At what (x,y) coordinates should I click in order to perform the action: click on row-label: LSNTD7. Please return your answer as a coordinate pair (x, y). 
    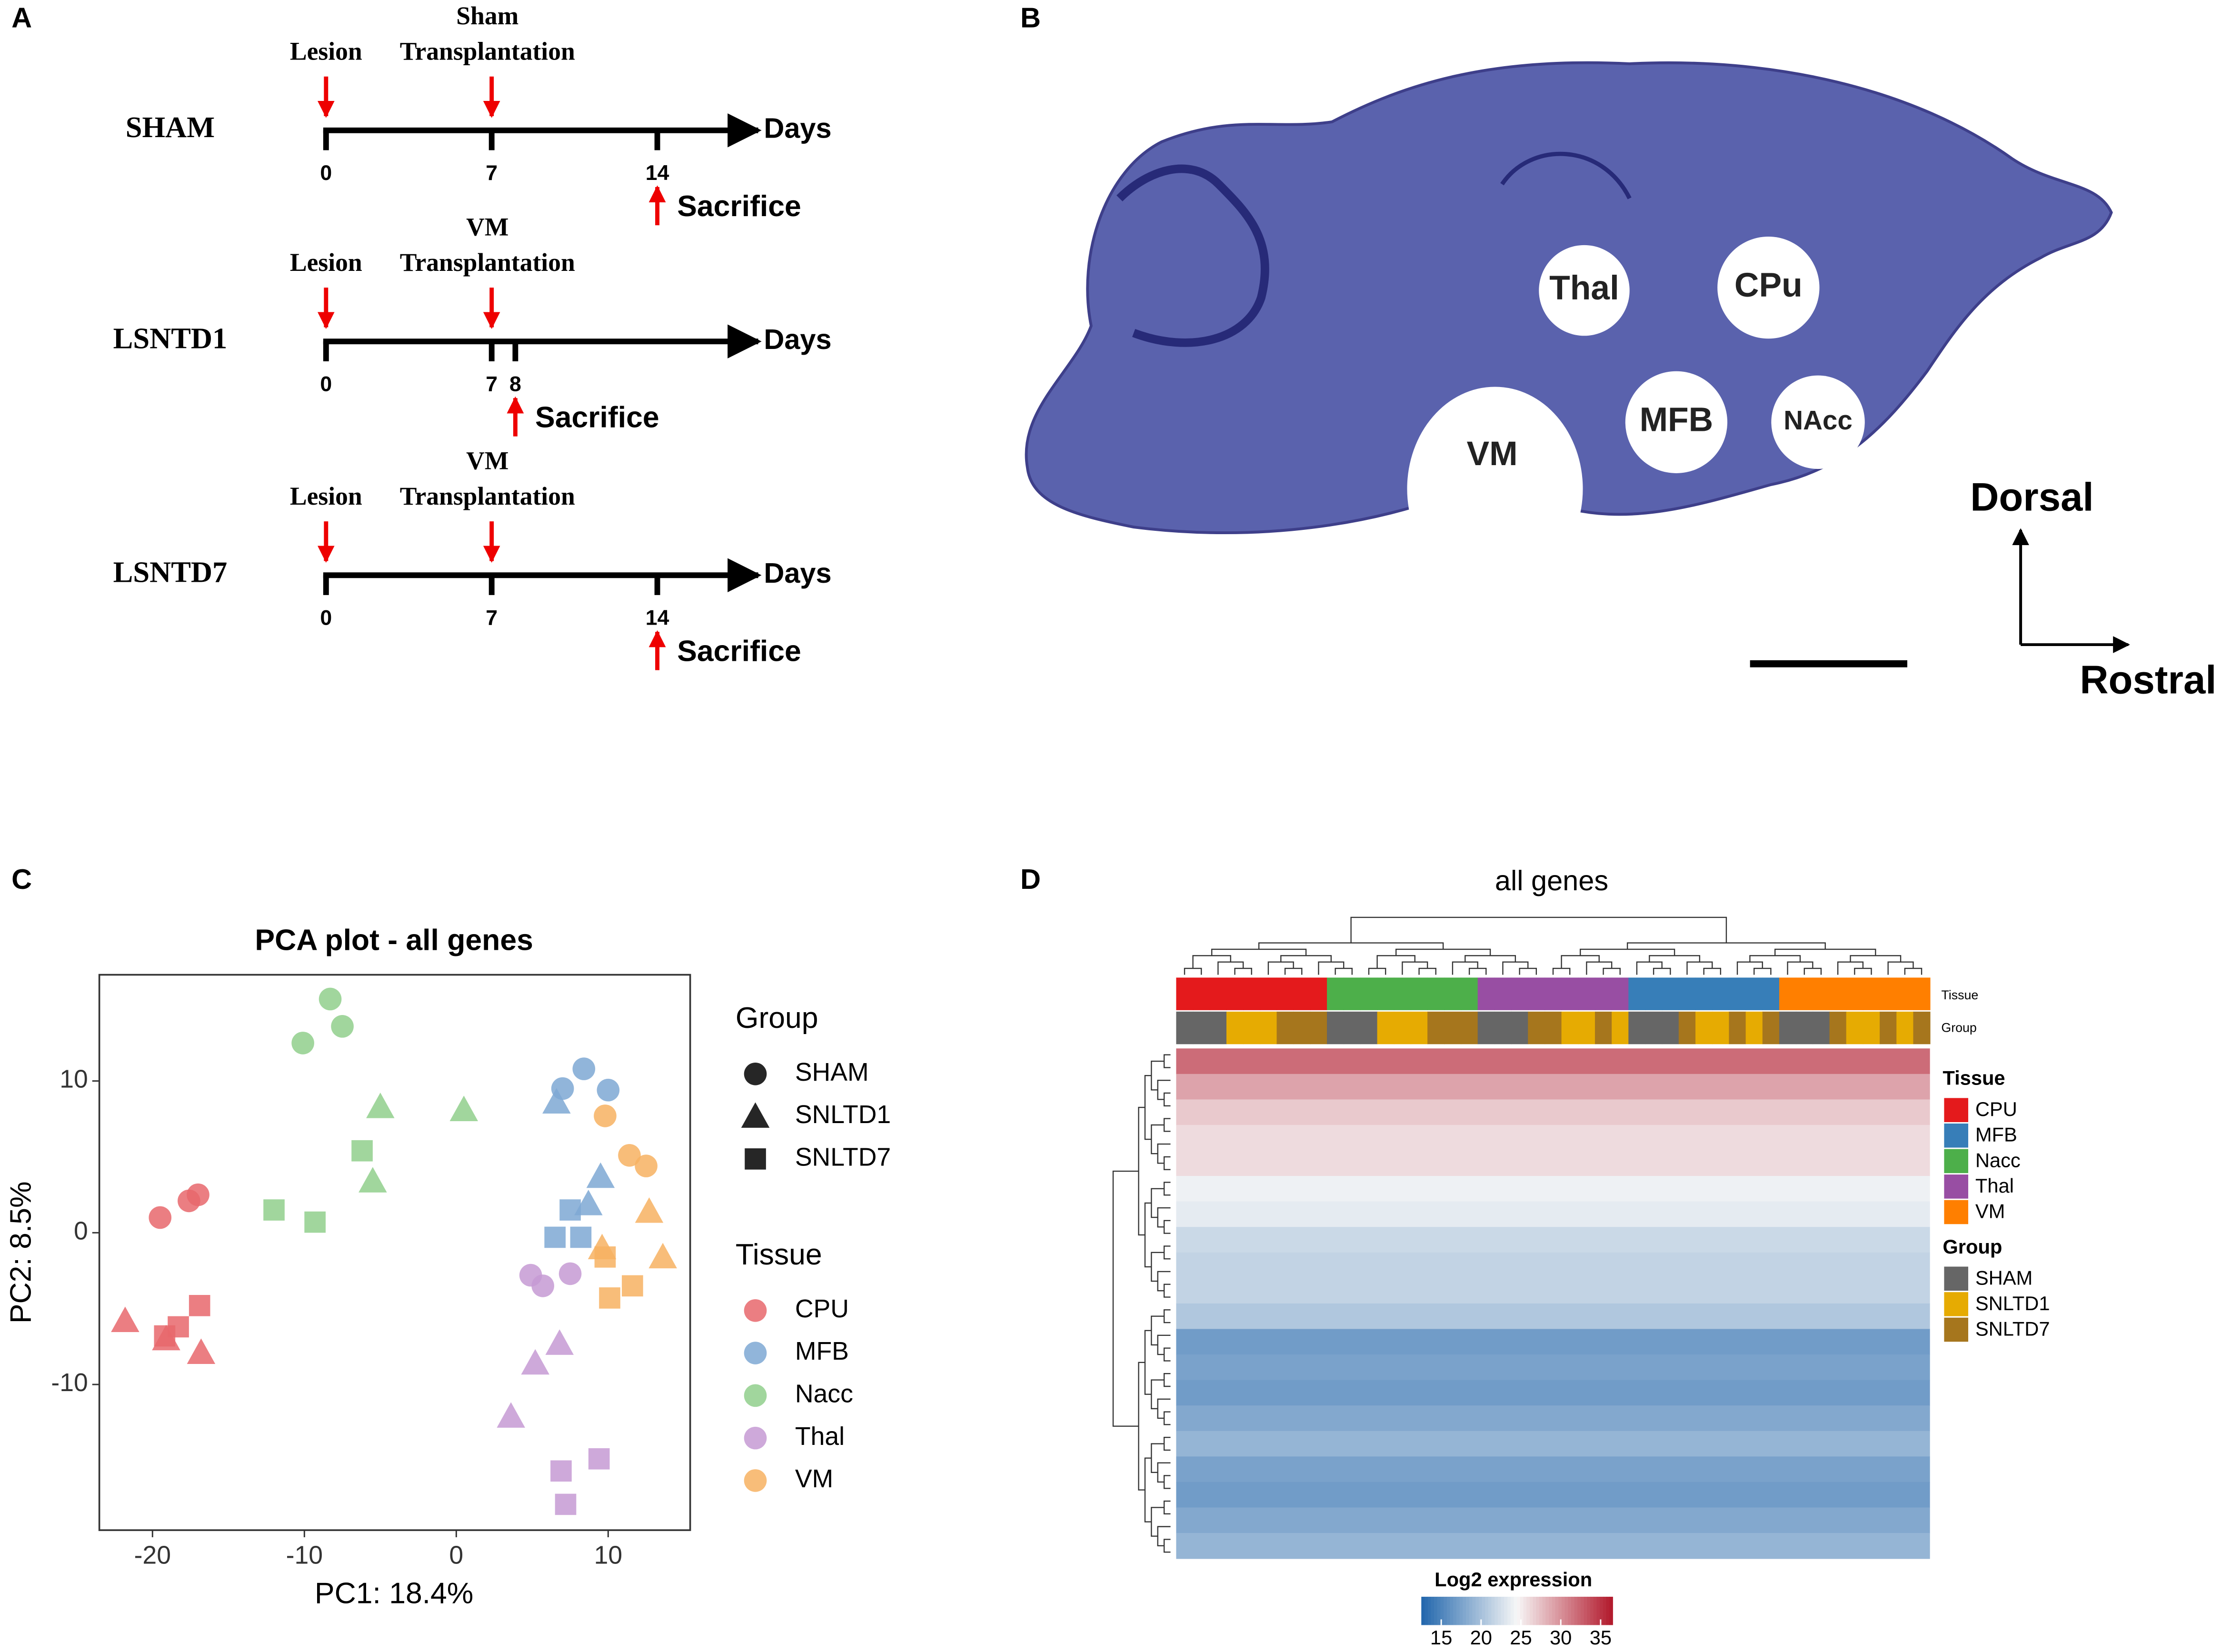
    Looking at the image, I should click on (170, 573).